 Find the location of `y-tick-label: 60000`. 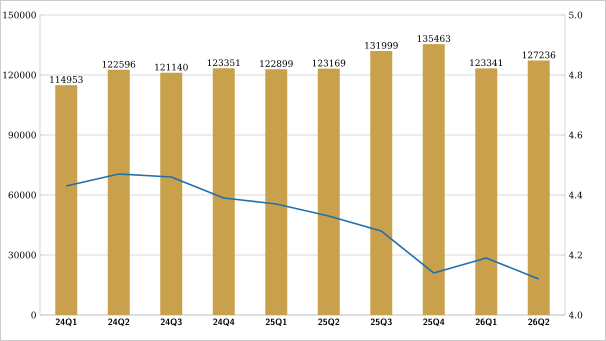

y-tick-label: 60000 is located at coordinates (22, 195).